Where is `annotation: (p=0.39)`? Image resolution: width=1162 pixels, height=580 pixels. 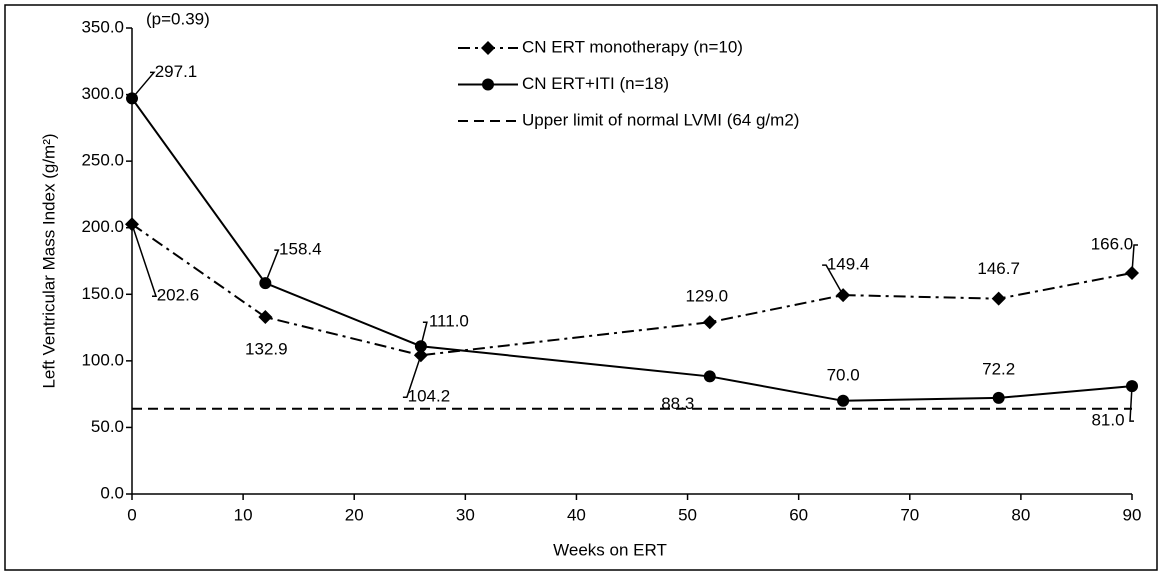 annotation: (p=0.39) is located at coordinates (178, 18).